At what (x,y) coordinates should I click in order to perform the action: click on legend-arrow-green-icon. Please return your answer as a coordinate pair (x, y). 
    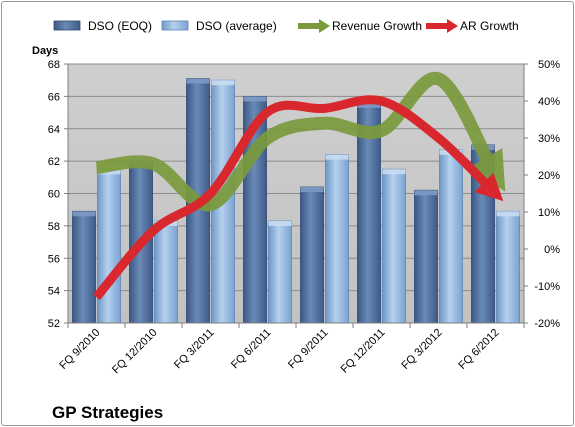
    Looking at the image, I should click on (324, 26).